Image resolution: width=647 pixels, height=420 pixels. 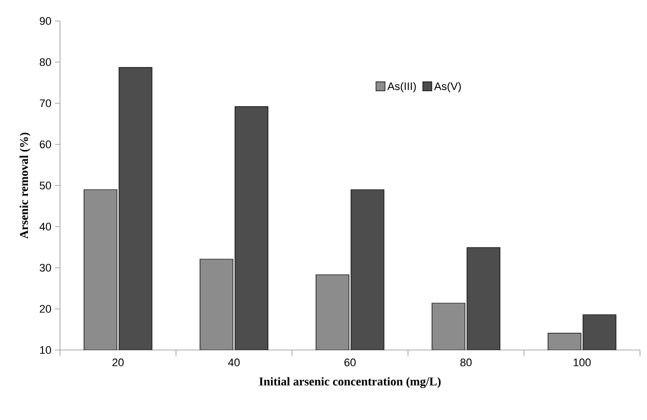 I want to click on y-axis-title: Arsenic removal (%), so click(x=25, y=185).